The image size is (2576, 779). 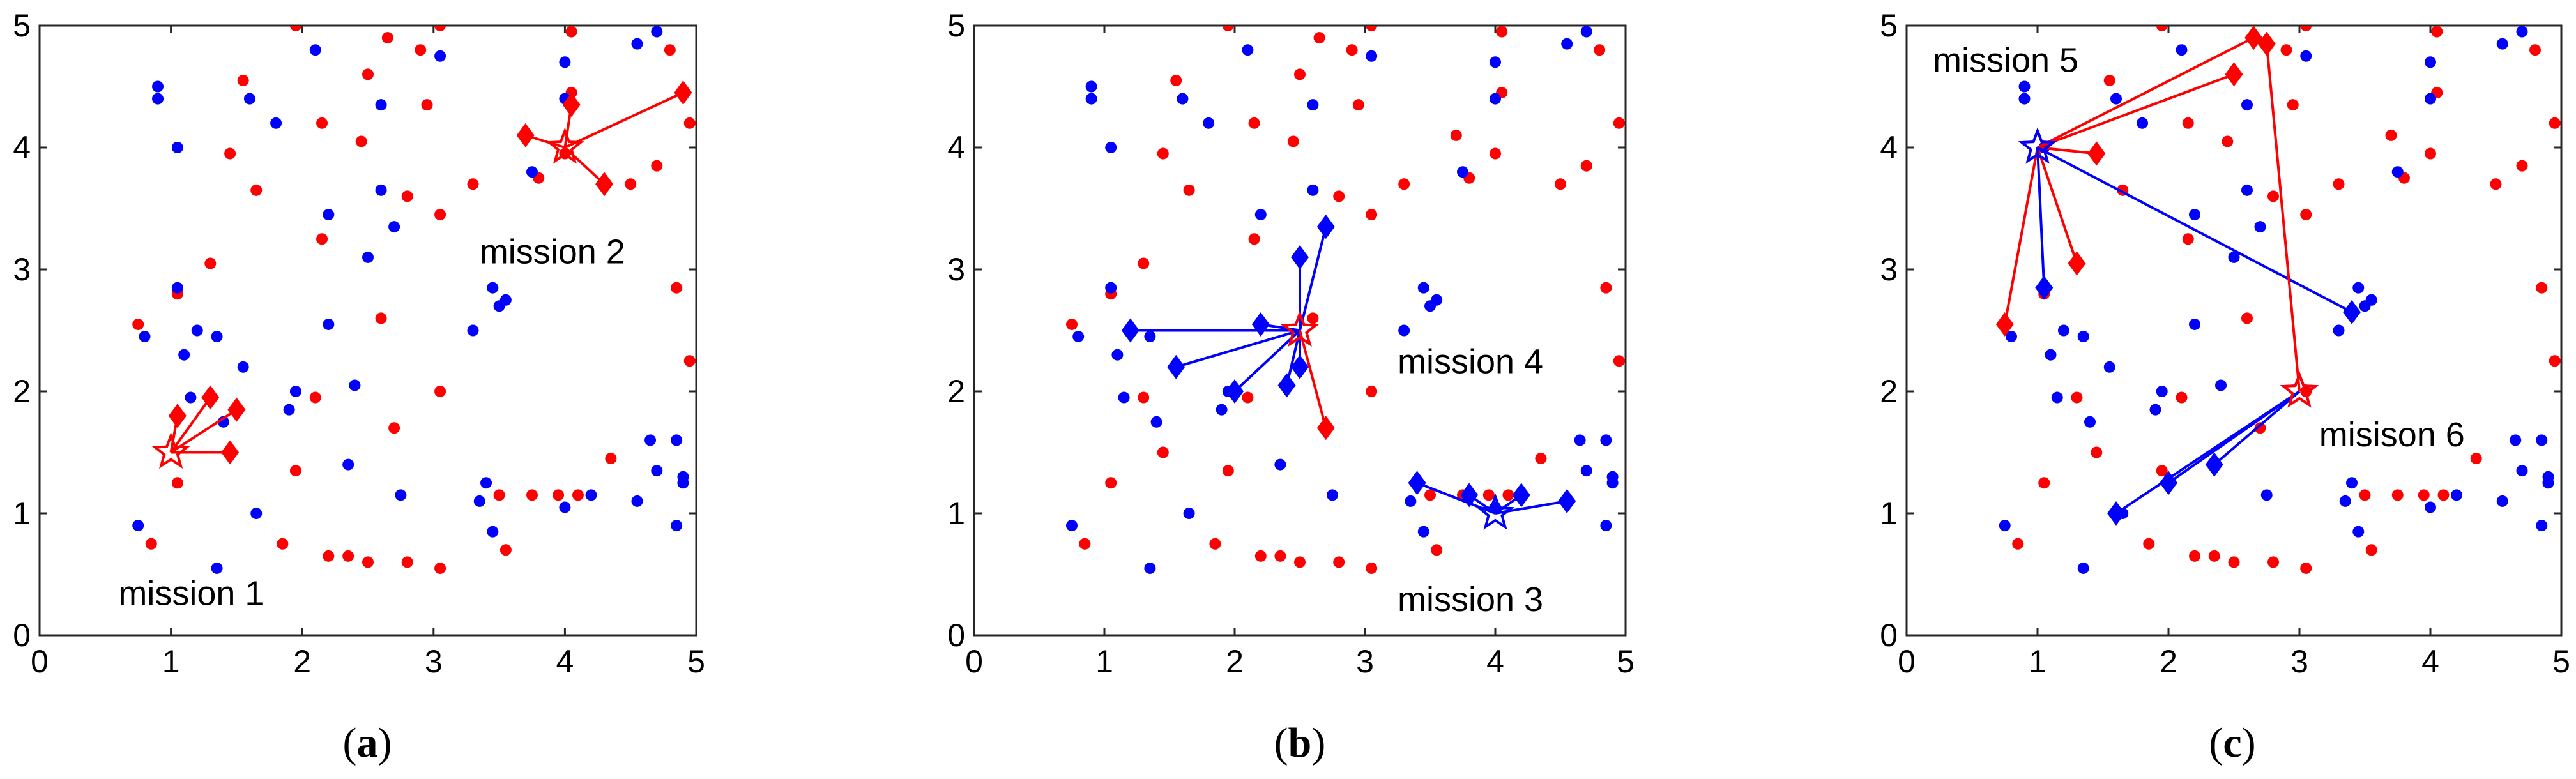 I want to click on x-tick-label: 0, so click(x=974, y=661).